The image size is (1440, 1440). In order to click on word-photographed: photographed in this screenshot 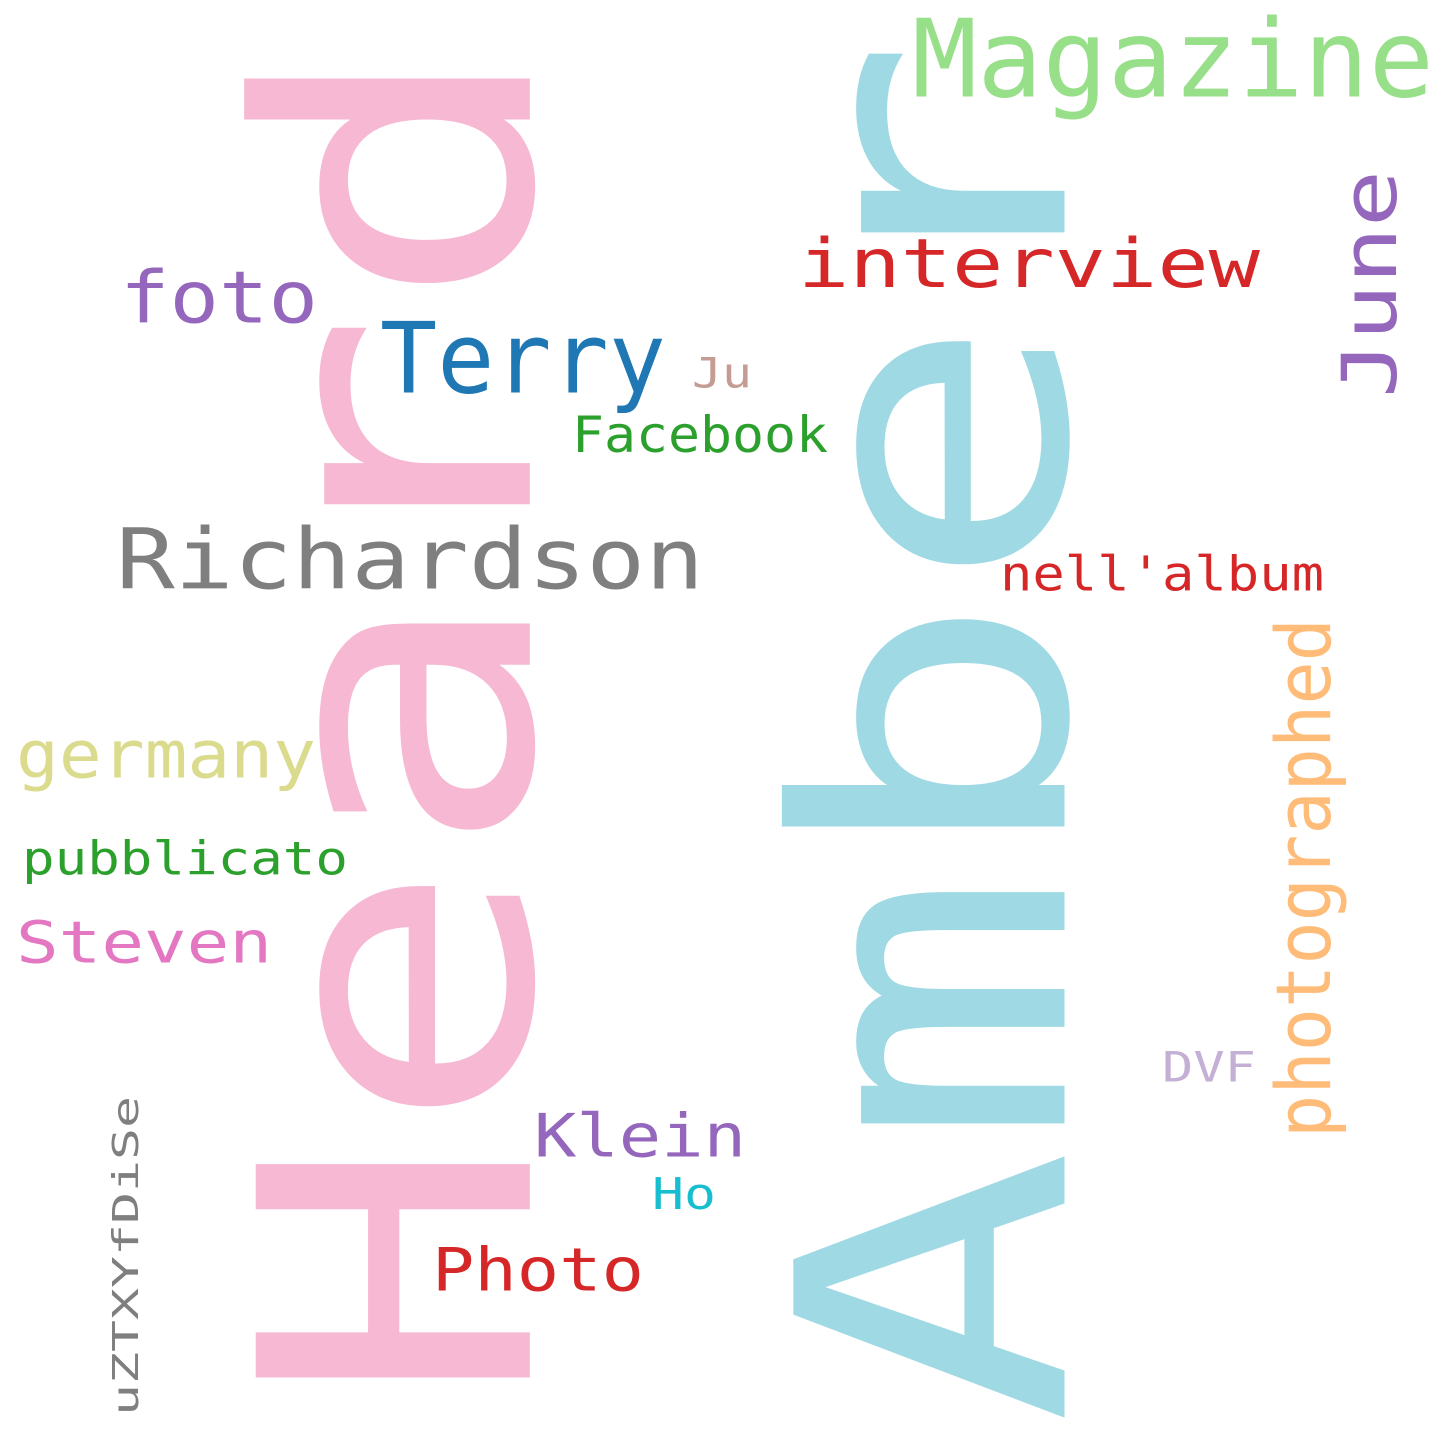, I will do `click(1304, 878)`.